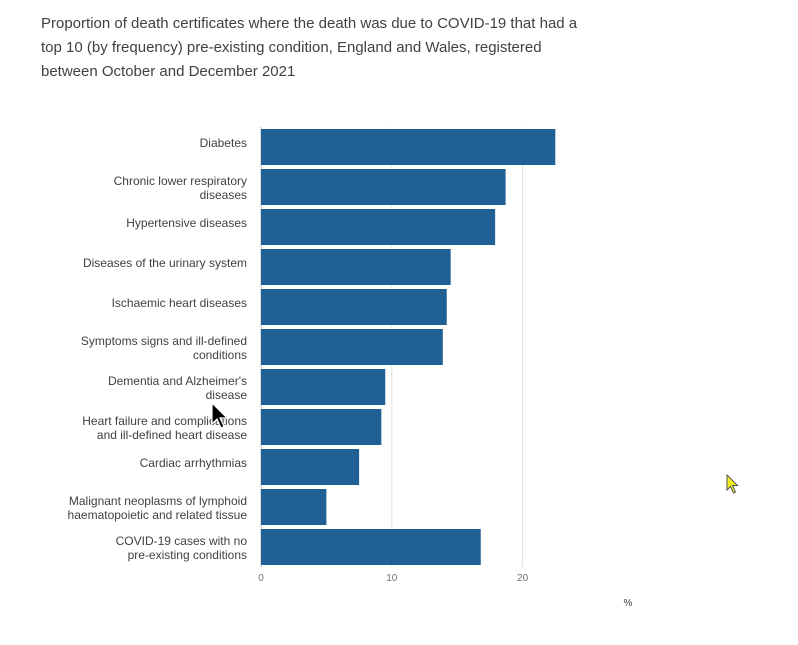  Describe the element at coordinates (628, 603) in the screenshot. I see `x-axis-unit-label: %` at that location.